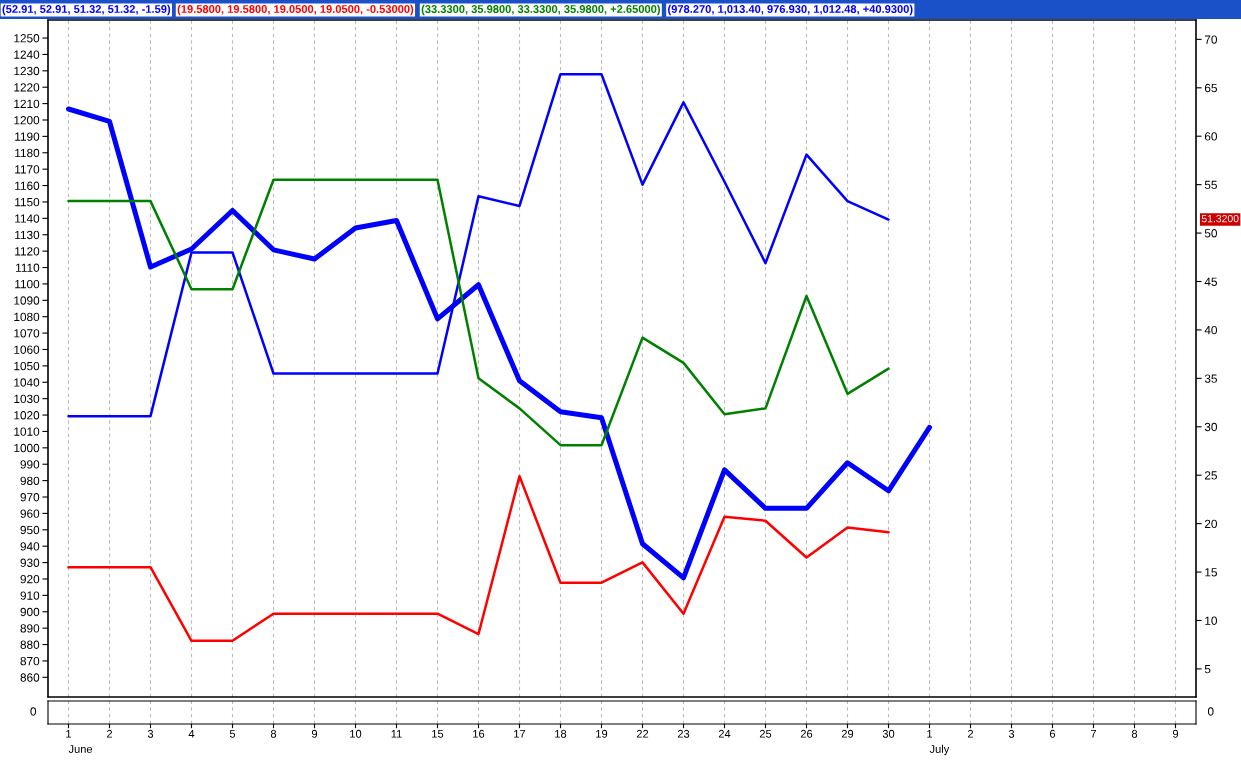 Image resolution: width=1241 pixels, height=762 pixels. What do you see at coordinates (1210, 524) in the screenshot?
I see `y2-tick-label: 20` at bounding box center [1210, 524].